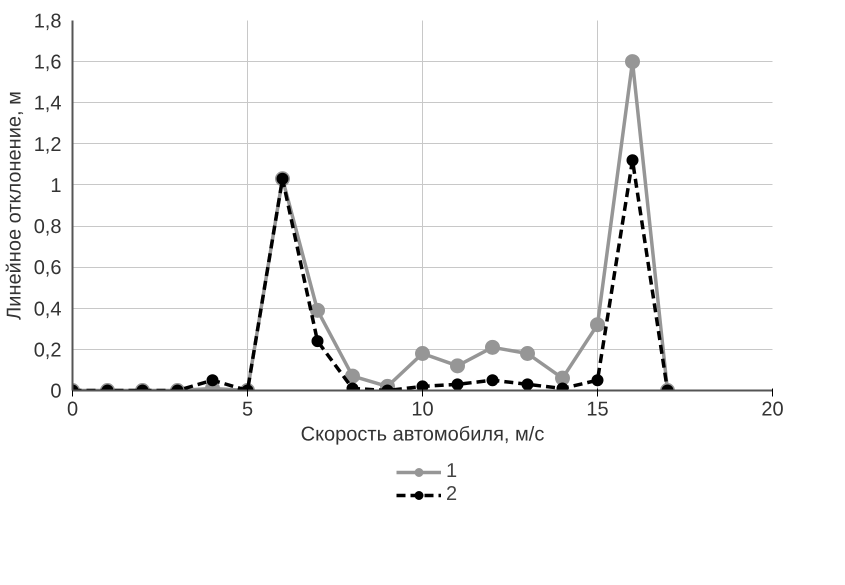 This screenshot has height=585, width=845. I want to click on y-tick-label: 1, so click(56, 185).